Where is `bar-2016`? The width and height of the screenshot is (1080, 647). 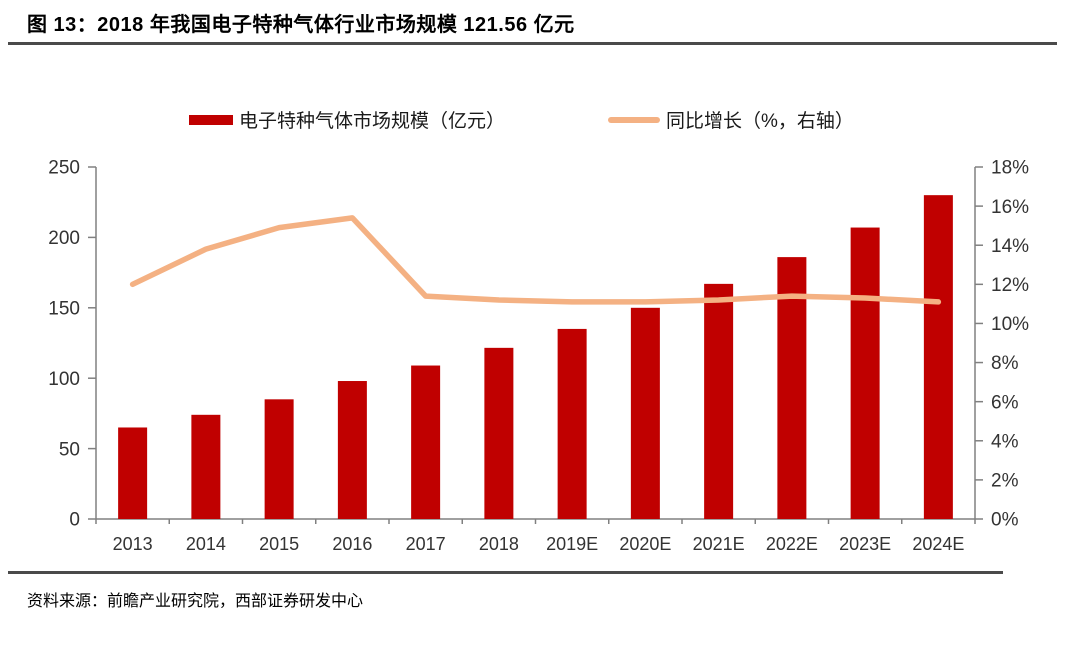
bar-2016 is located at coordinates (352, 450).